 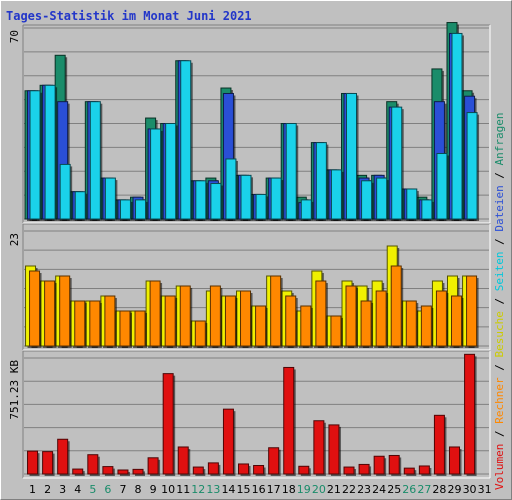 What do you see at coordinates (77, 489) in the screenshot?
I see `x-tick-label-day-4: 4` at bounding box center [77, 489].